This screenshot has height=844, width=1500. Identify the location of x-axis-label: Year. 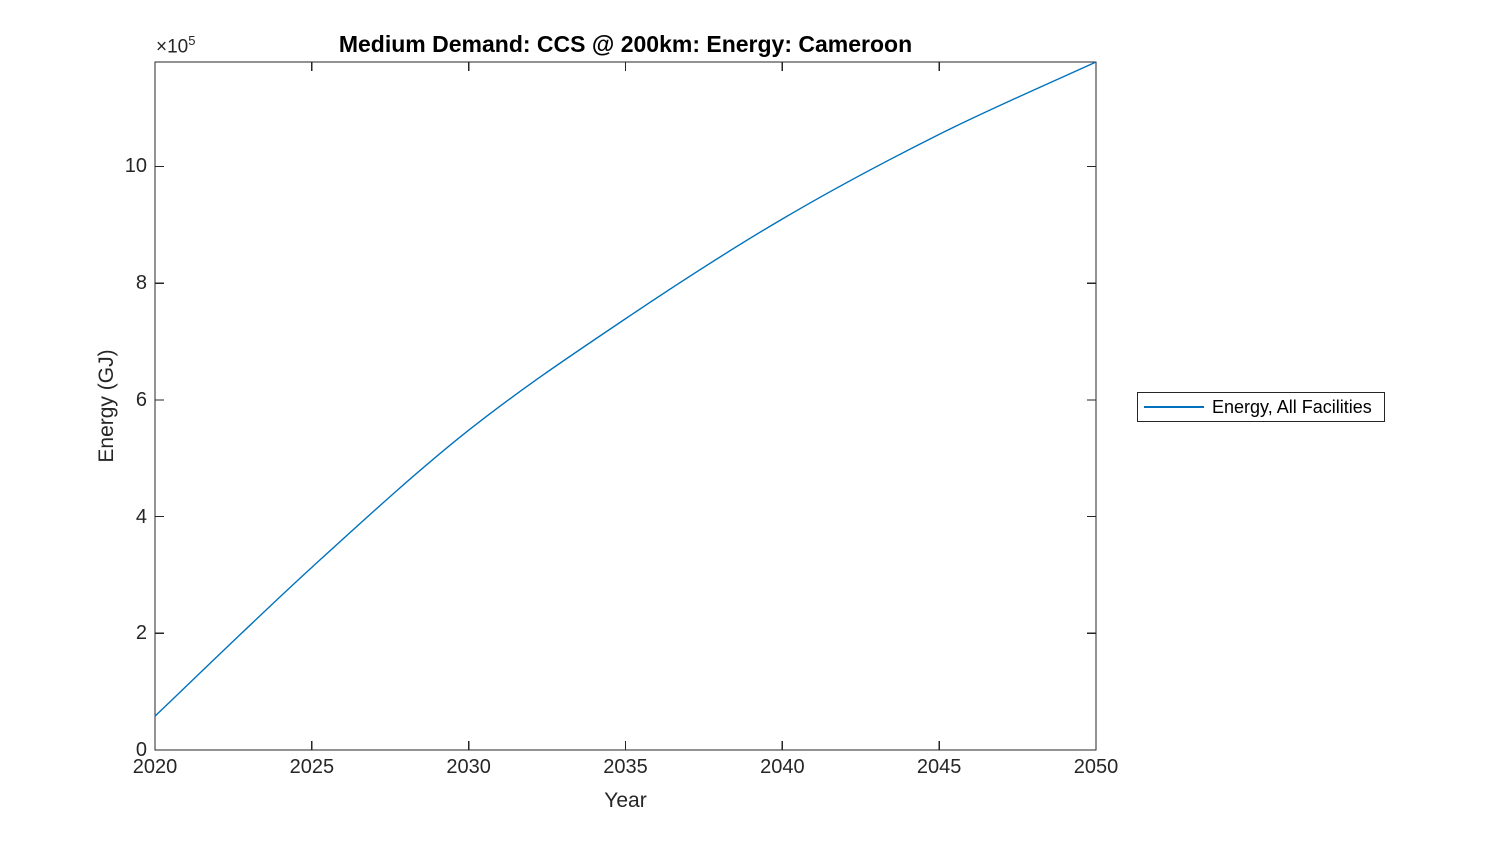
(625, 800).